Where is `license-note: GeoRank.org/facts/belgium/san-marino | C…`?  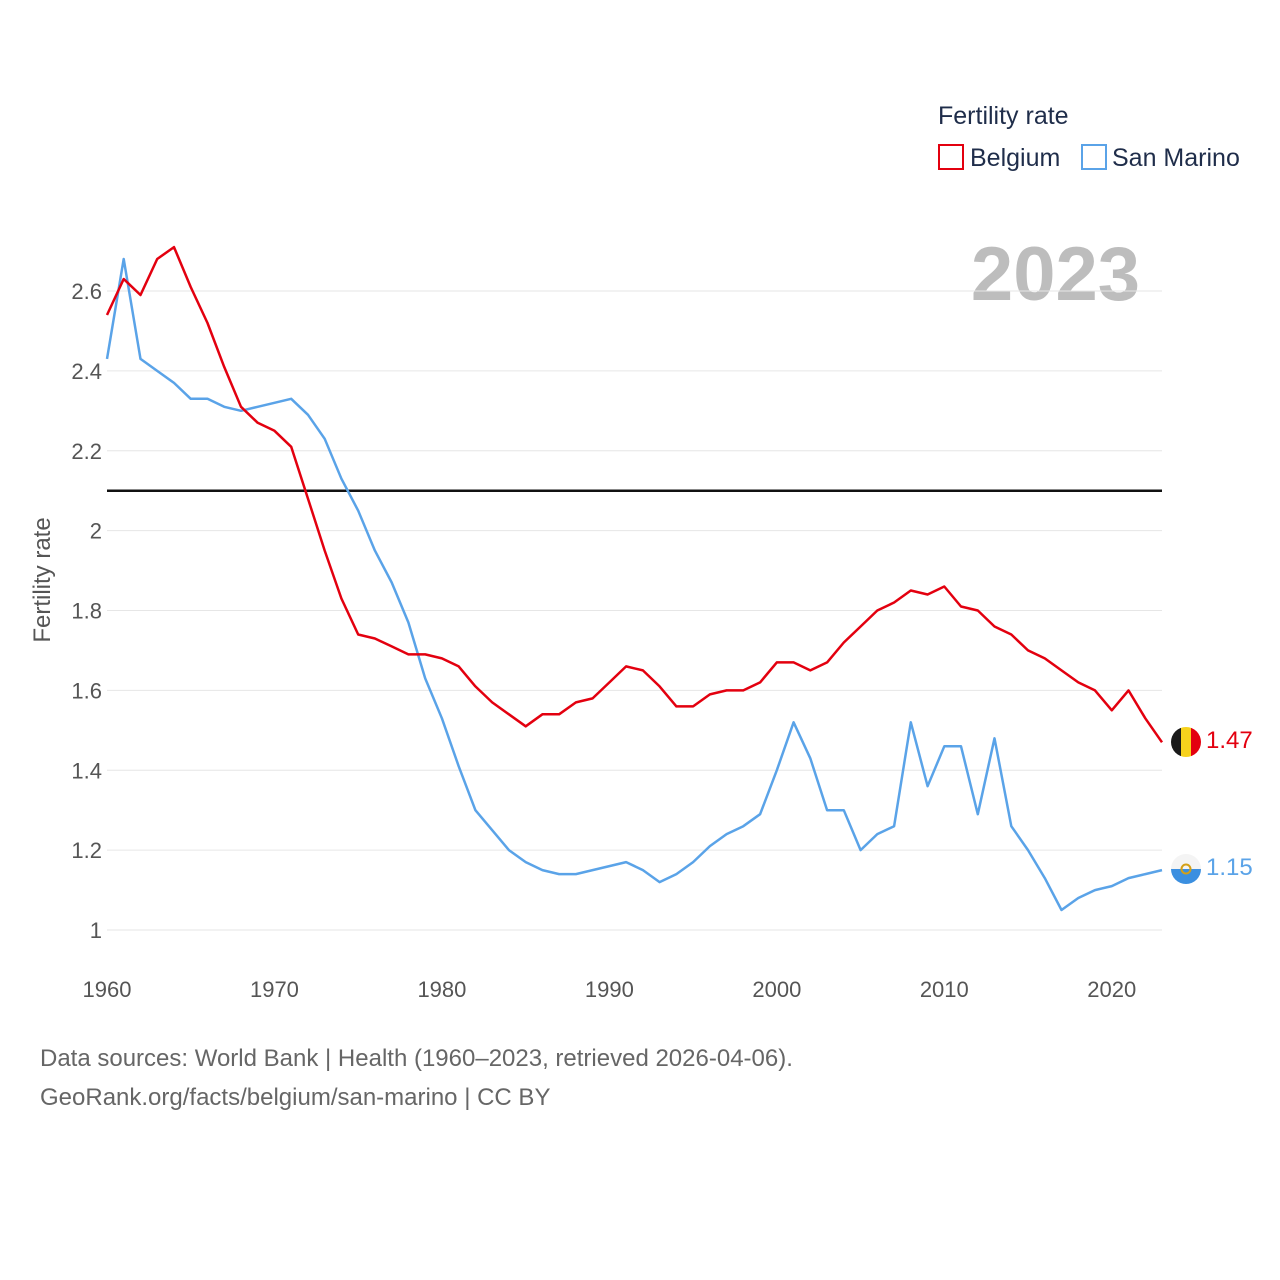
license-note: GeoRank.org/facts/belgium/san-marino | C… is located at coordinates (295, 1097).